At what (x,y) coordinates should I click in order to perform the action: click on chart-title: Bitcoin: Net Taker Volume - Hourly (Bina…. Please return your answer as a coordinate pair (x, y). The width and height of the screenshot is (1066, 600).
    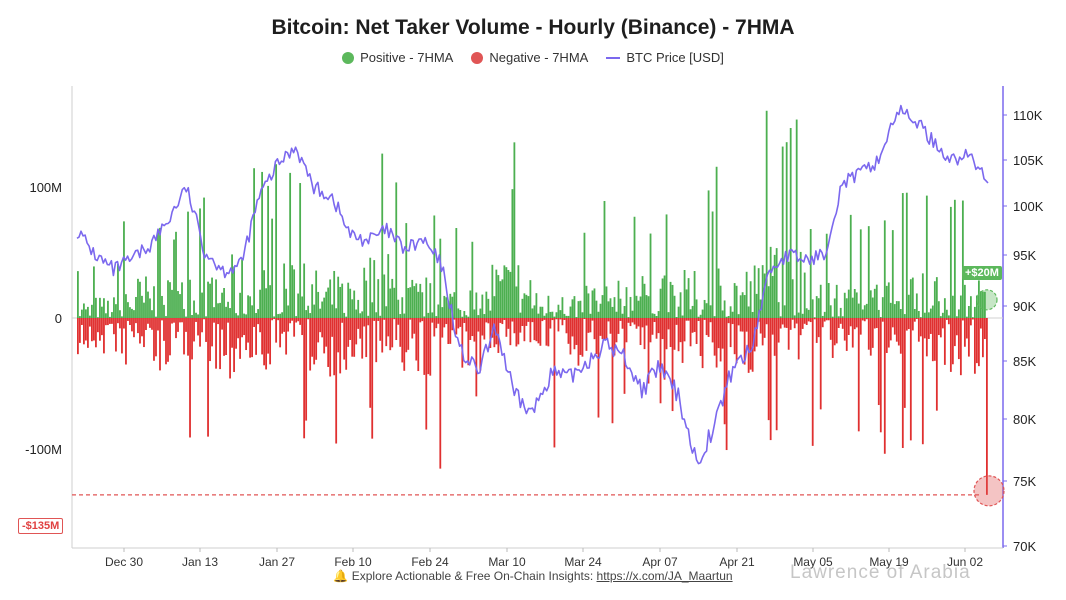
    Looking at the image, I should click on (533, 27).